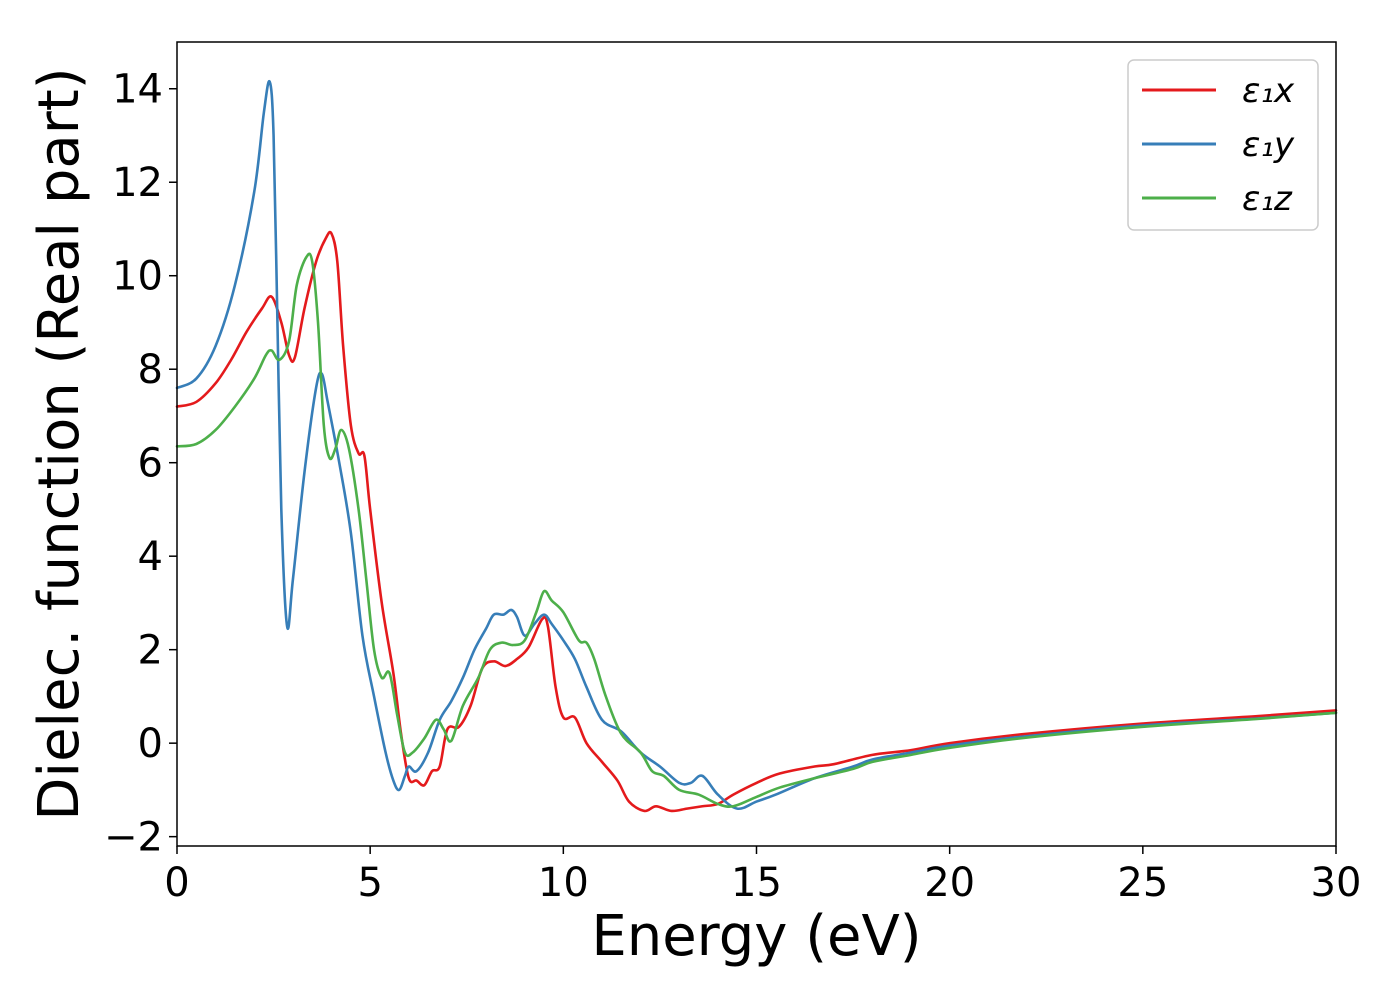 This screenshot has height=1000, width=1400. Describe the element at coordinates (949, 883) in the screenshot. I see `x-tick-label: 20` at that location.